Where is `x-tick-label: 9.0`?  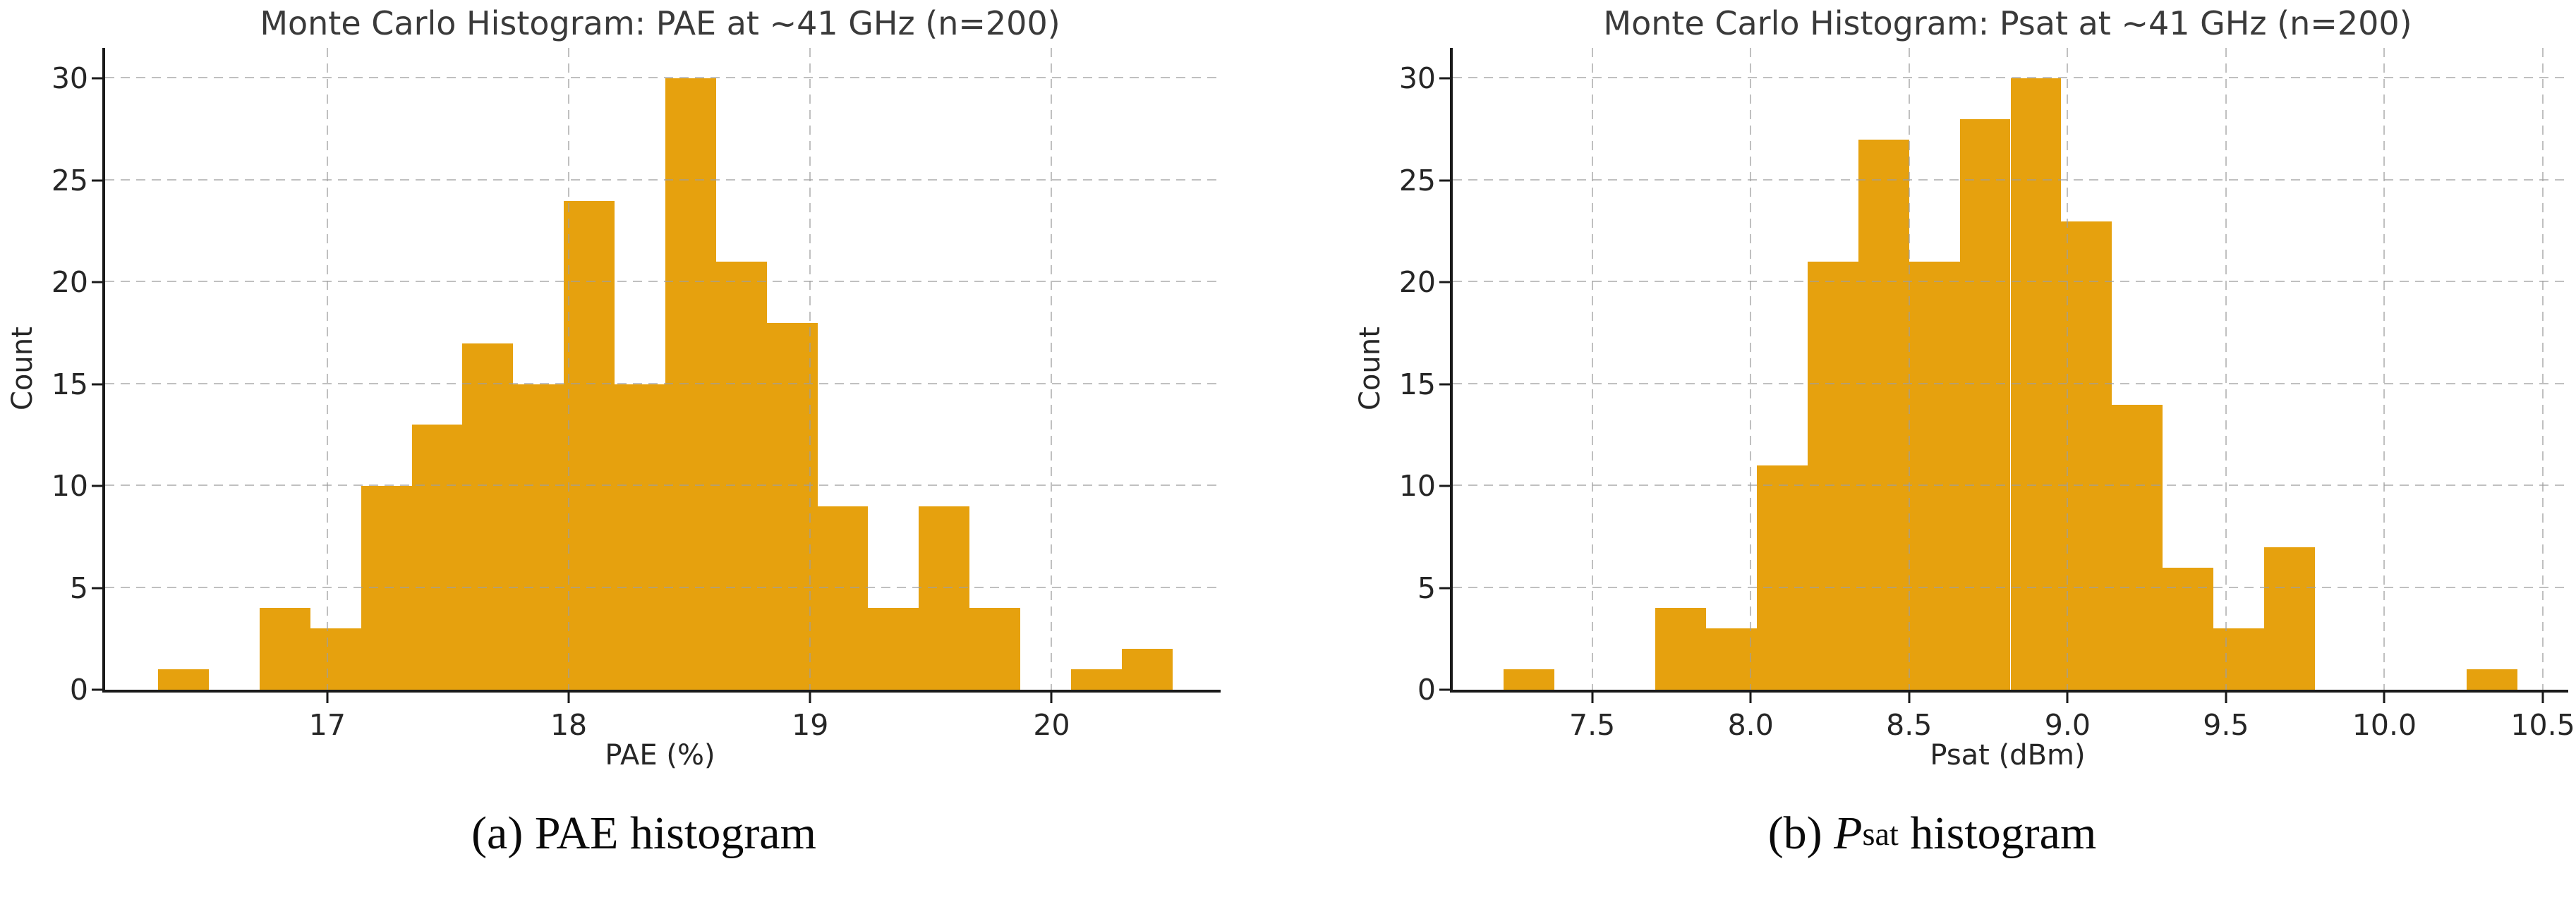
x-tick-label: 9.0 is located at coordinates (2067, 725).